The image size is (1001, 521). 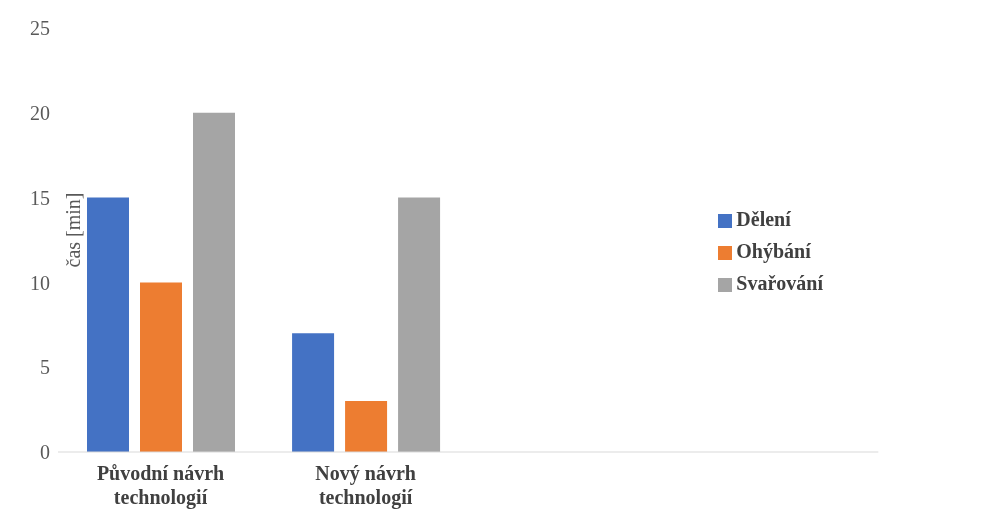 What do you see at coordinates (45, 367) in the screenshot?
I see `y-tick-label: 5` at bounding box center [45, 367].